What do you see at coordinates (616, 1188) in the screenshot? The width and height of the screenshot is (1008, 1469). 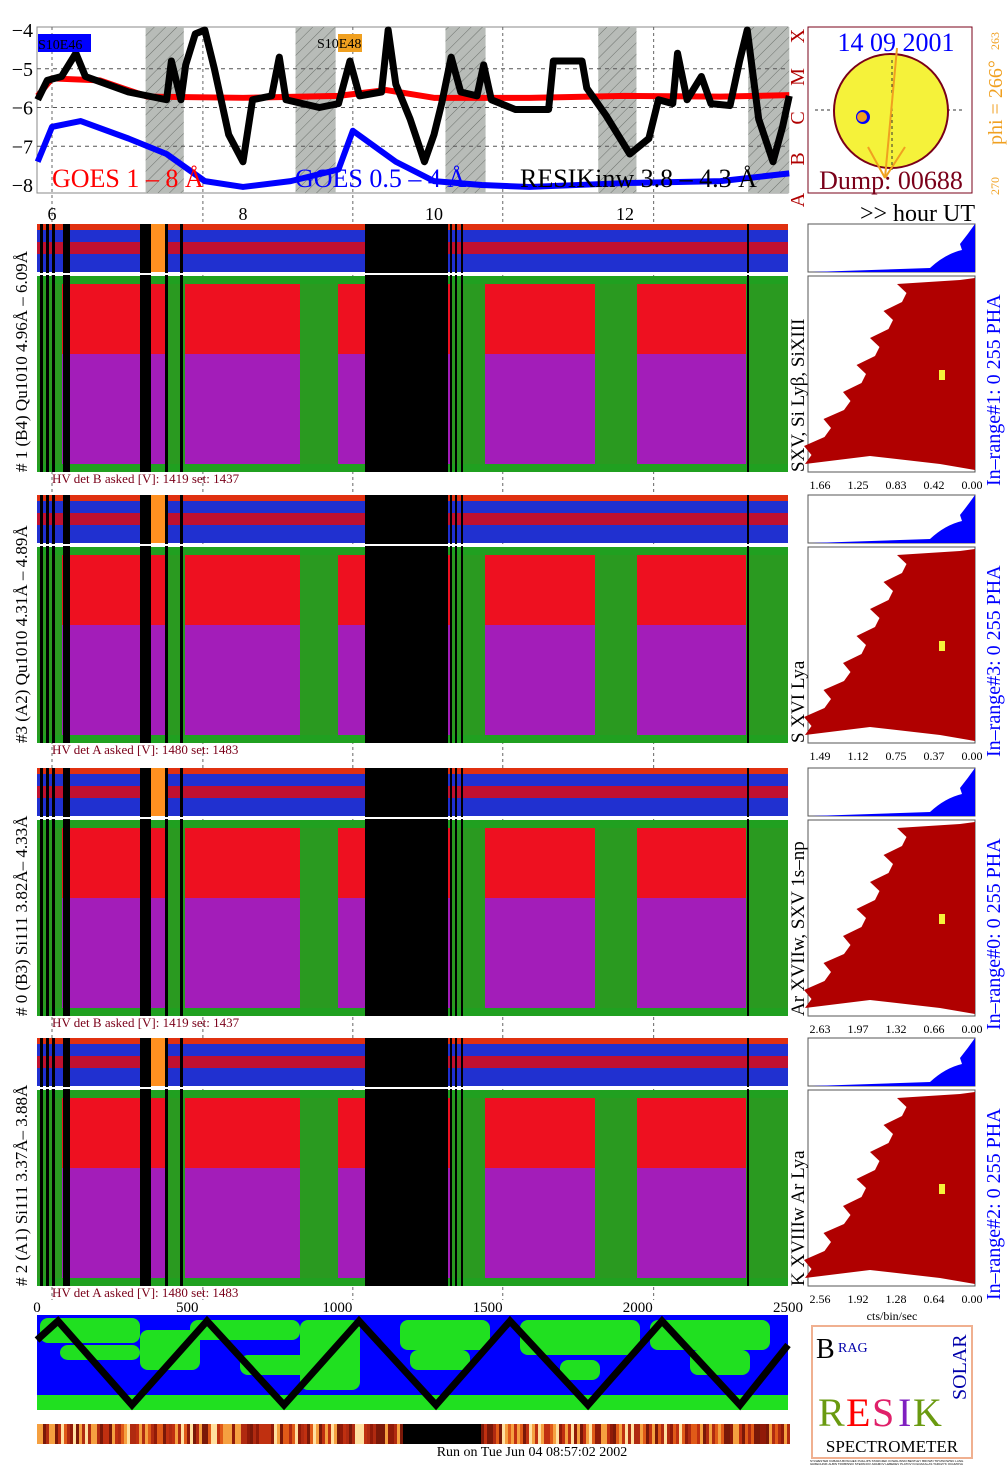 I see `spectrogram-green-zone` at bounding box center [616, 1188].